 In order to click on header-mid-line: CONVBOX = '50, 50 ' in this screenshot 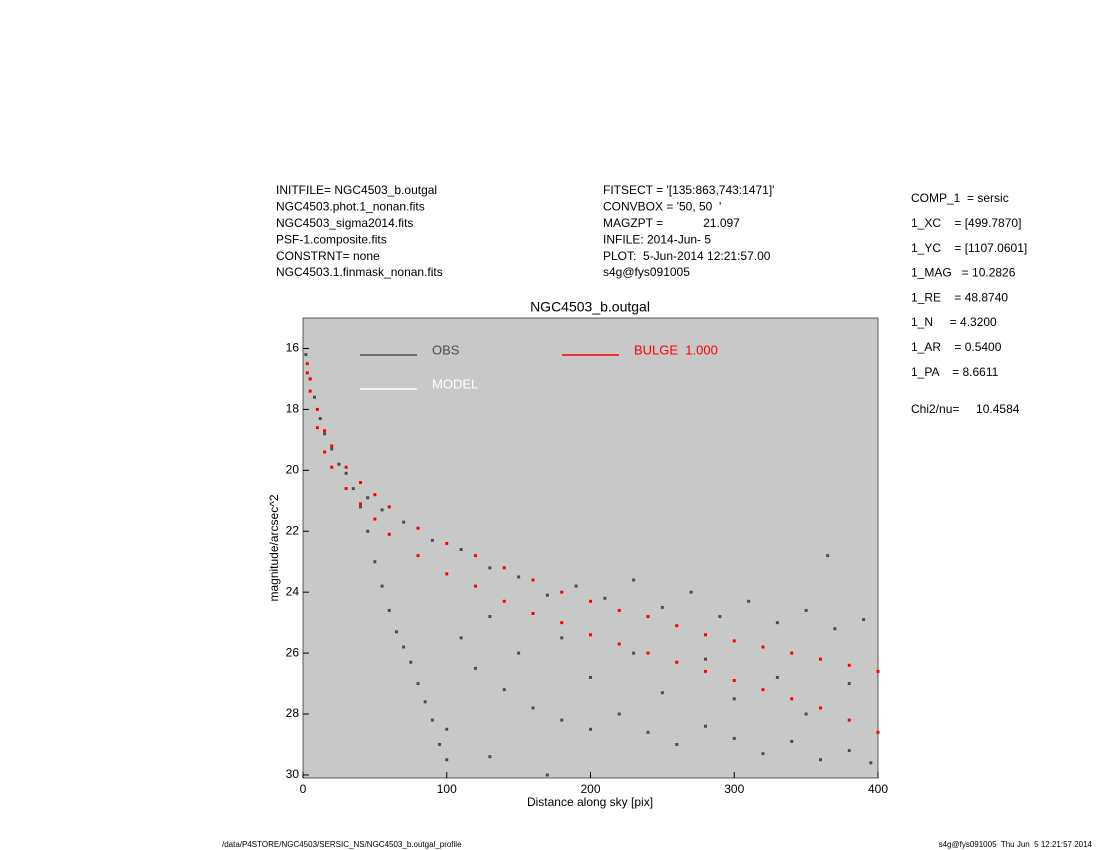, I will do `click(662, 207)`.